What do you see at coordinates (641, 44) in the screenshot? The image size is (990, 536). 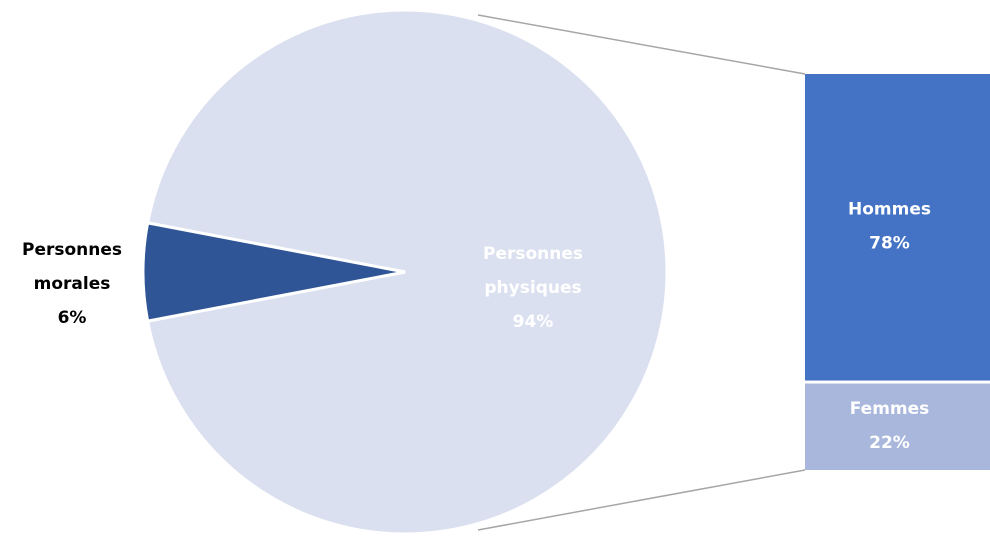 I see `connector-line-top` at bounding box center [641, 44].